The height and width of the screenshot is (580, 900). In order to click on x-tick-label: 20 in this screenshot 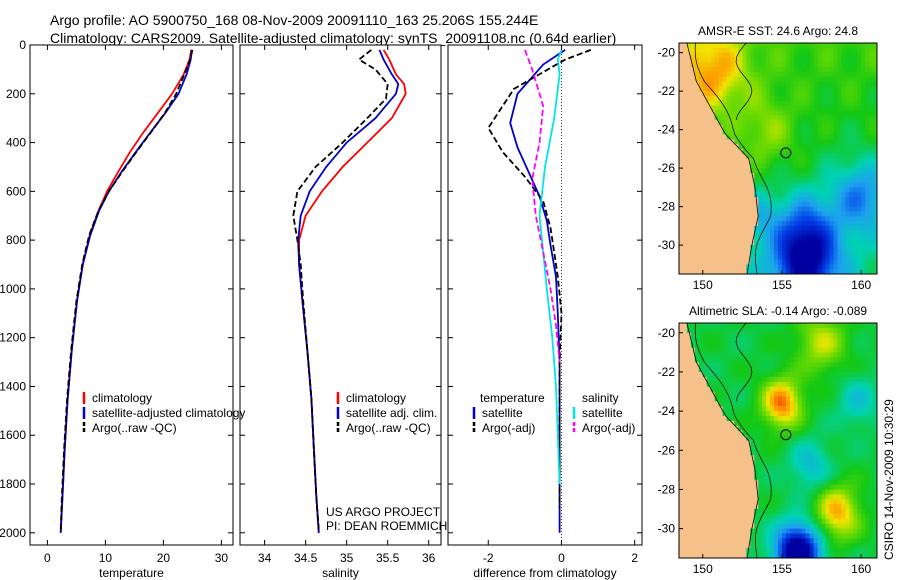, I will do `click(164, 558)`.